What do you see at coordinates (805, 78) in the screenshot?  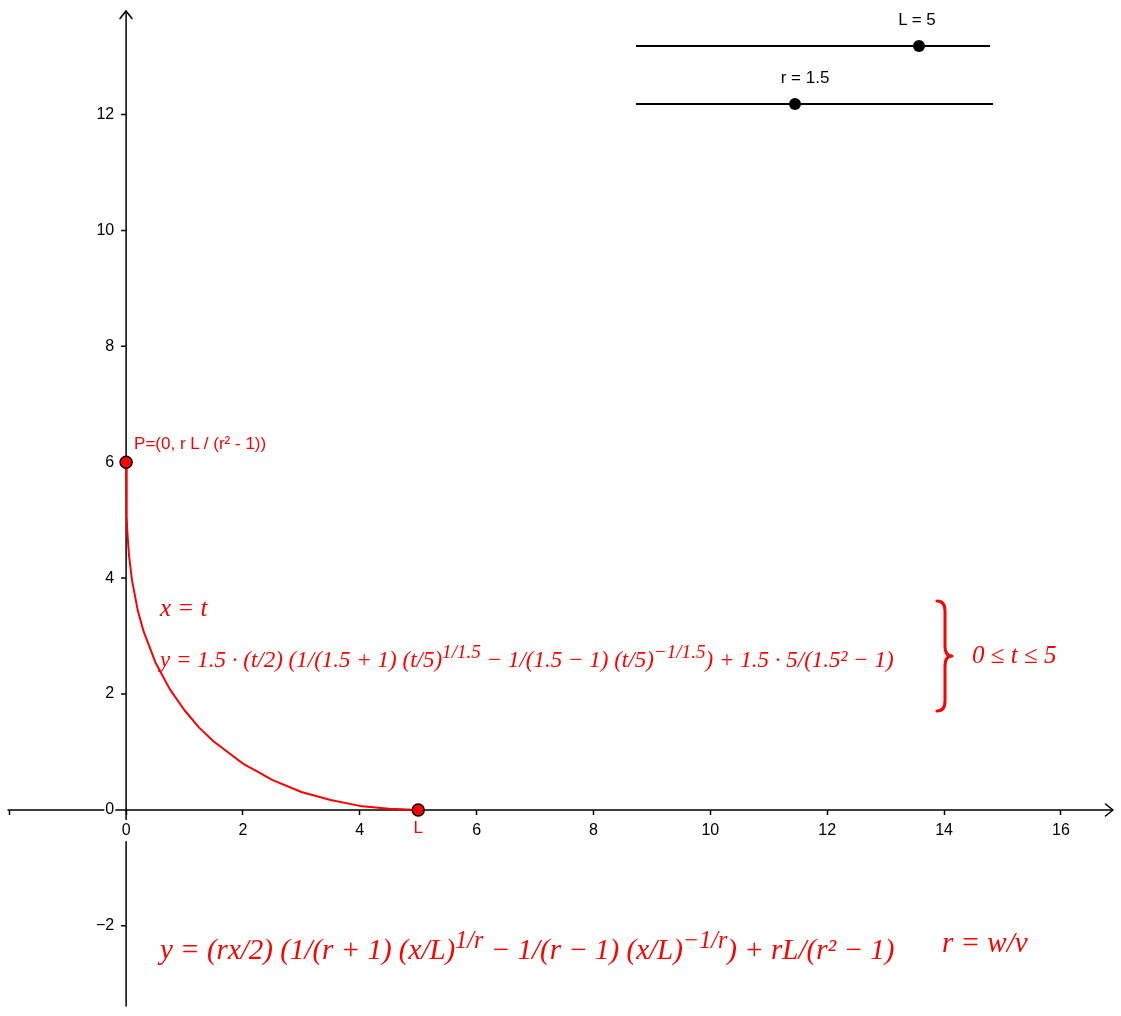 I see `annotation: r = 1.5` at bounding box center [805, 78].